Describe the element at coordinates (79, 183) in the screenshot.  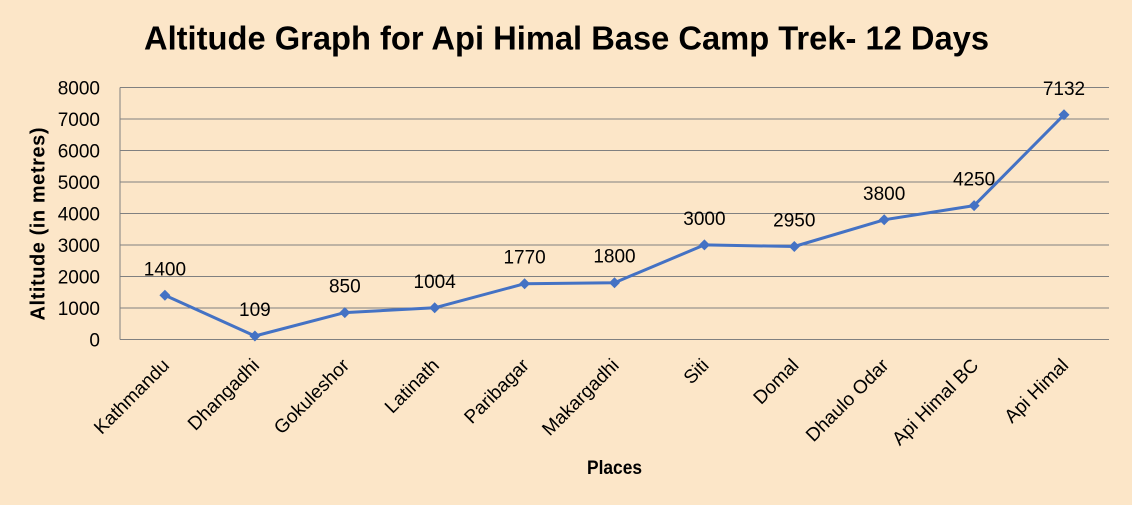
I see `svg-text: 5000` at that location.